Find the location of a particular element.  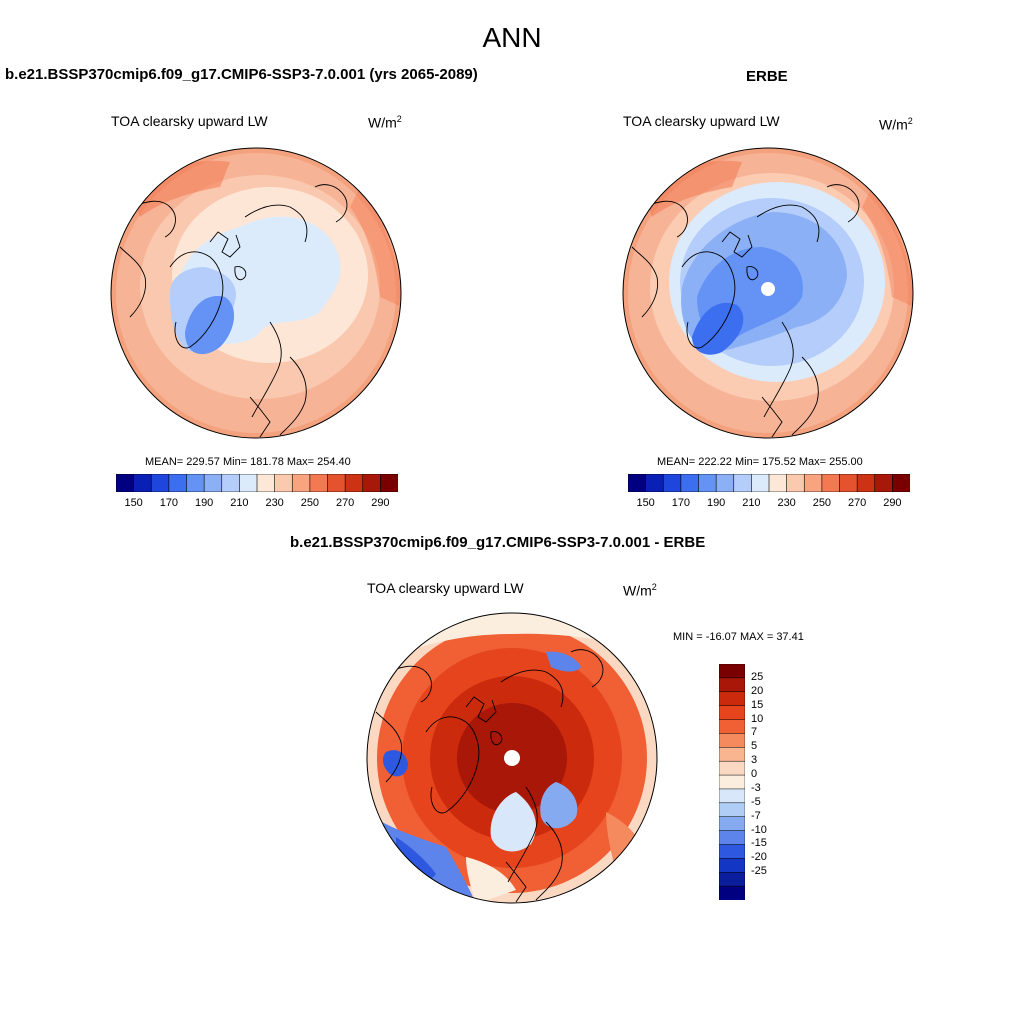

colorbar-tick-label: 5 is located at coordinates (754, 746).